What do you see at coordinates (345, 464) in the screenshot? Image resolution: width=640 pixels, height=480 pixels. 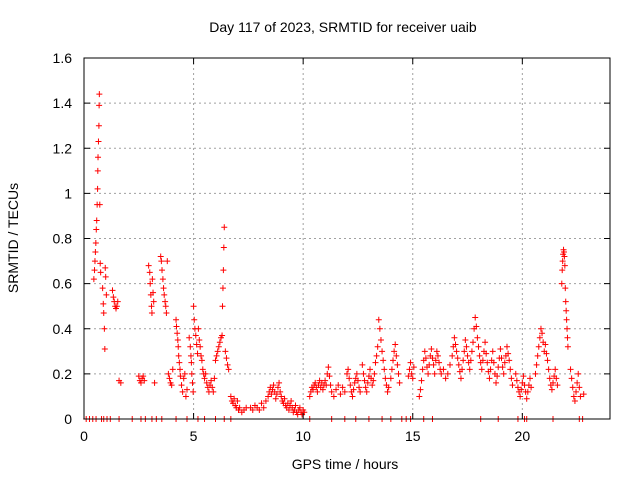 I see `x-axis-label: GPS time / hours` at bounding box center [345, 464].